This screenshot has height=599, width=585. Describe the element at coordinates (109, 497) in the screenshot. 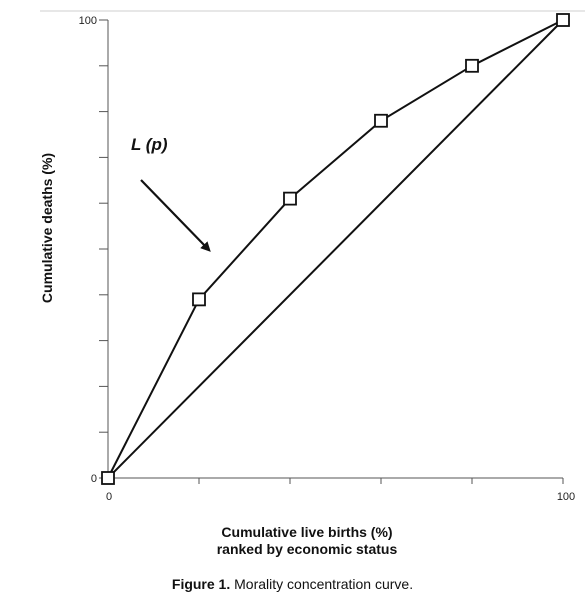

I see `x-tick-label-min: 0` at that location.